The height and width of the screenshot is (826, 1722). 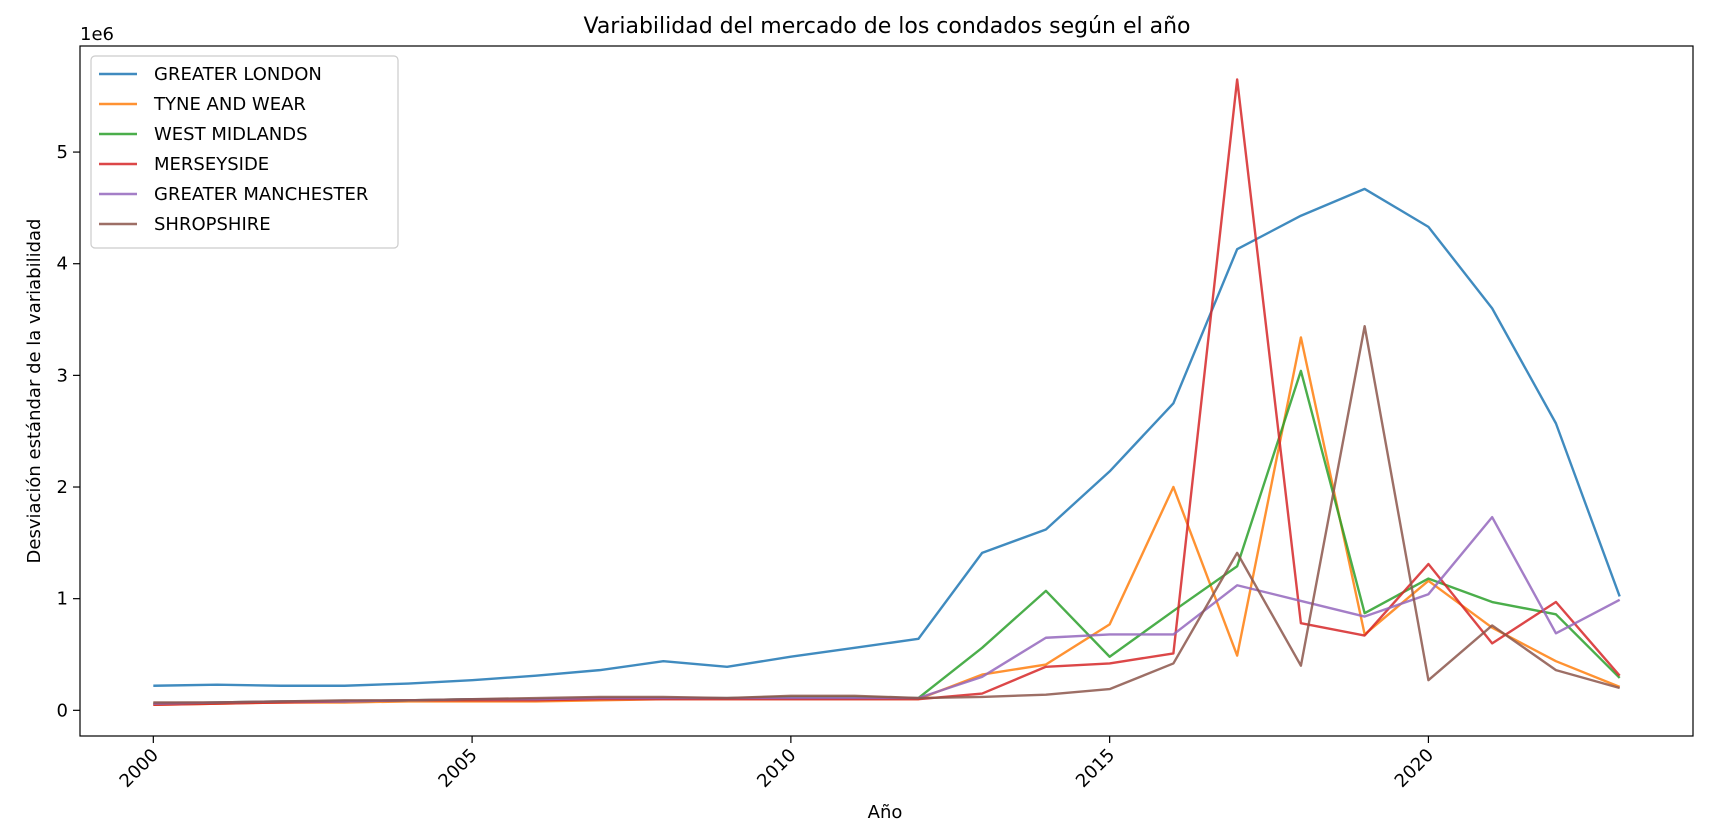 I want to click on legend-entry: GREATER LONDON, so click(x=238, y=74).